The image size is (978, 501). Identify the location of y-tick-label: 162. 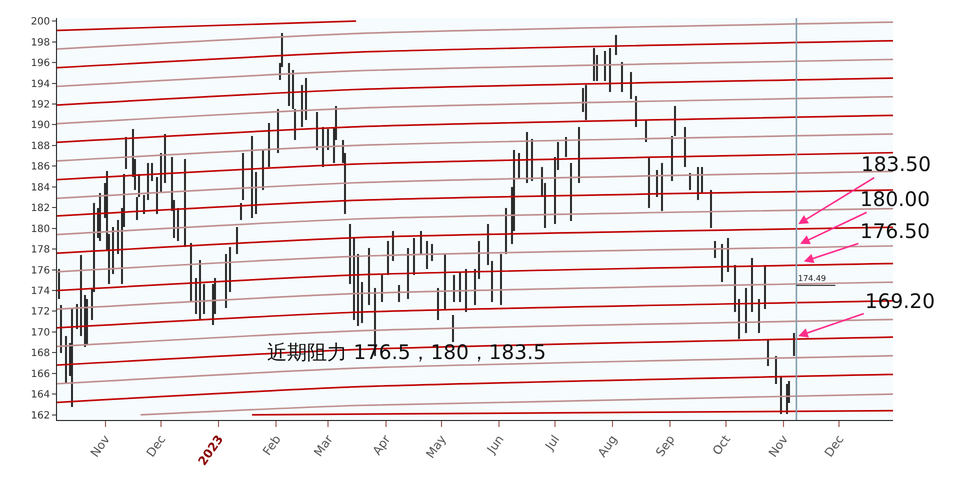
(40, 416).